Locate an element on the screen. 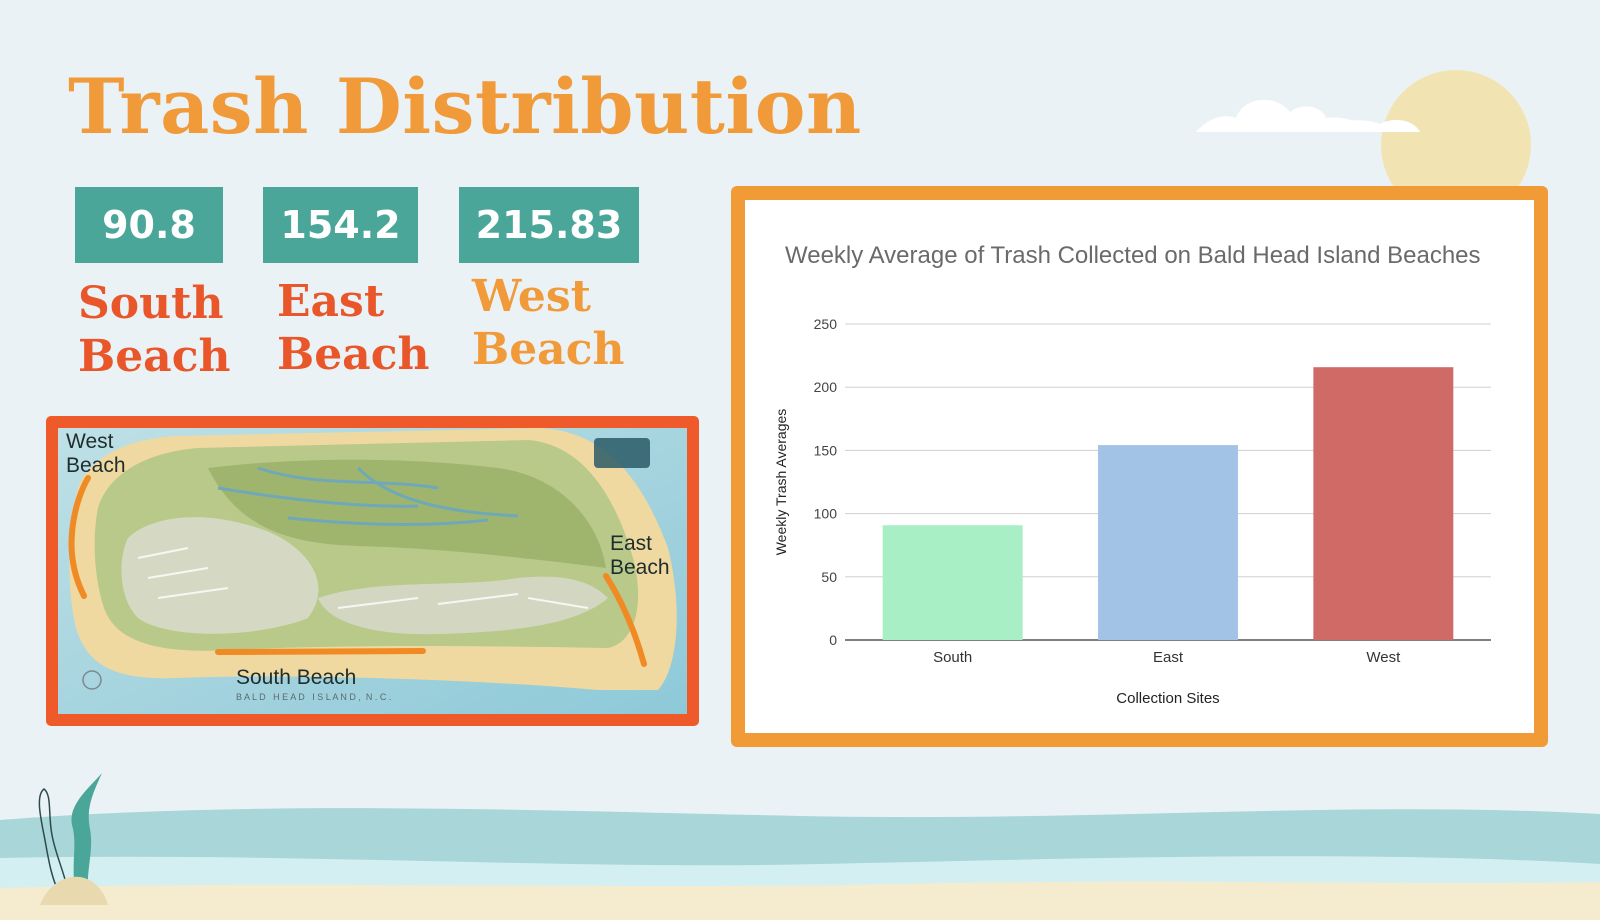  stat-label-south: South Beach is located at coordinates (154, 330).